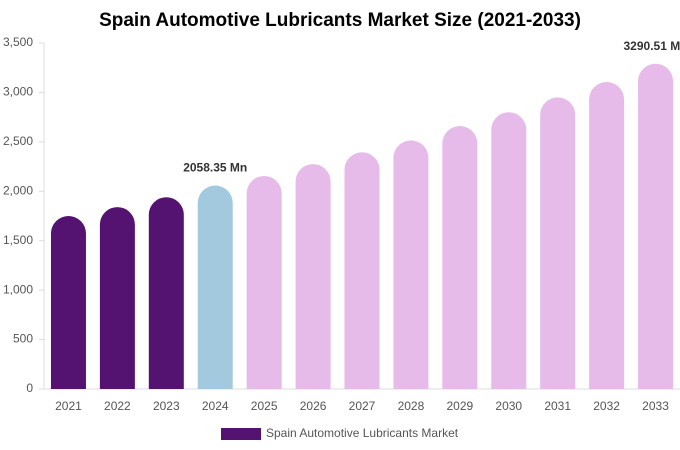 The image size is (680, 450). Describe the element at coordinates (18, 289) in the screenshot. I see `y-tick-label: 1,000` at that location.